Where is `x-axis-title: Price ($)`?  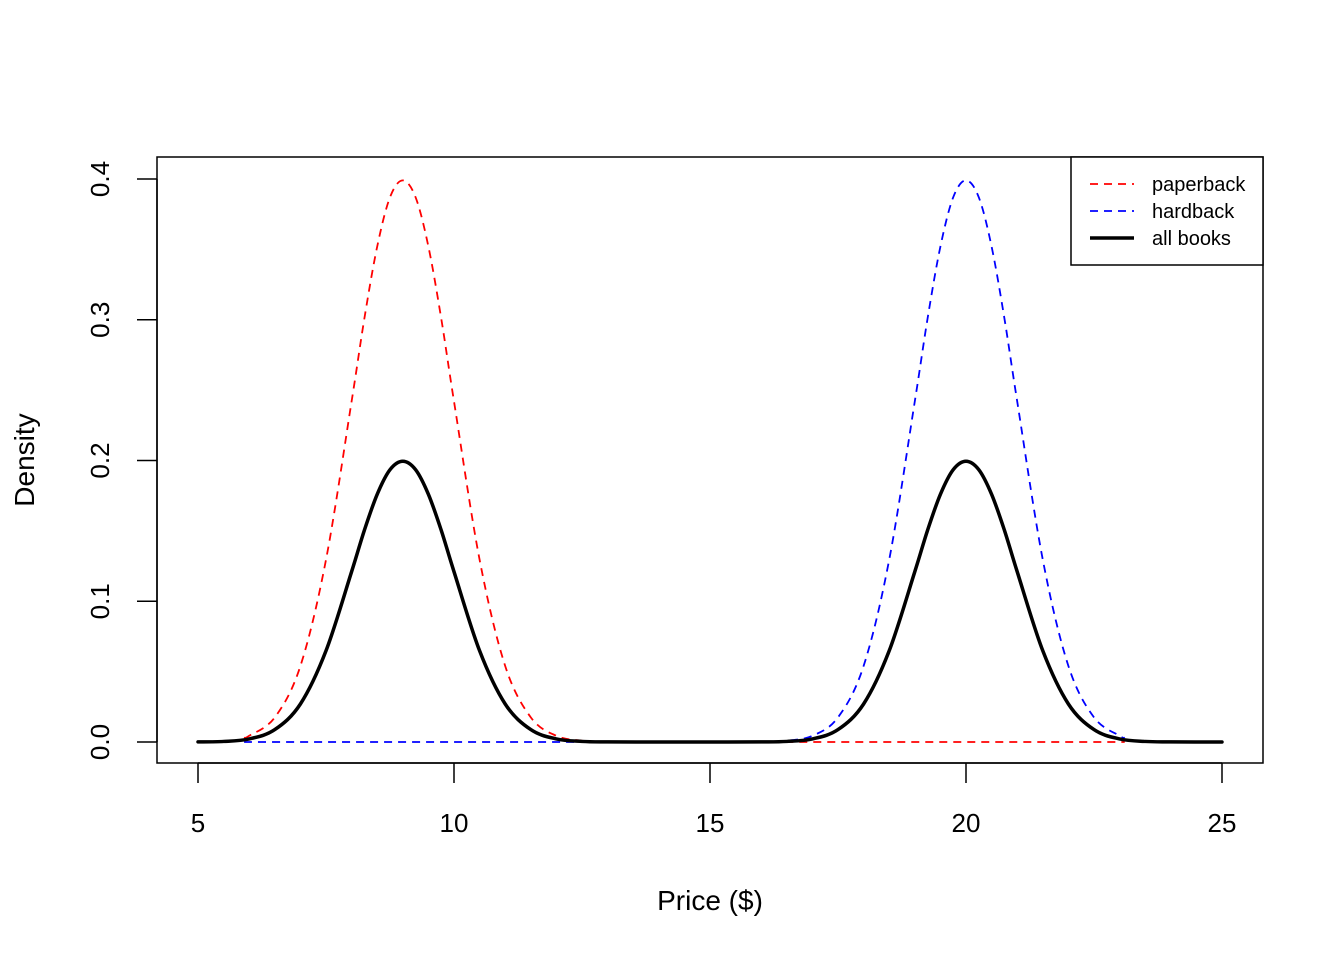
x-axis-title: Price ($) is located at coordinates (710, 900).